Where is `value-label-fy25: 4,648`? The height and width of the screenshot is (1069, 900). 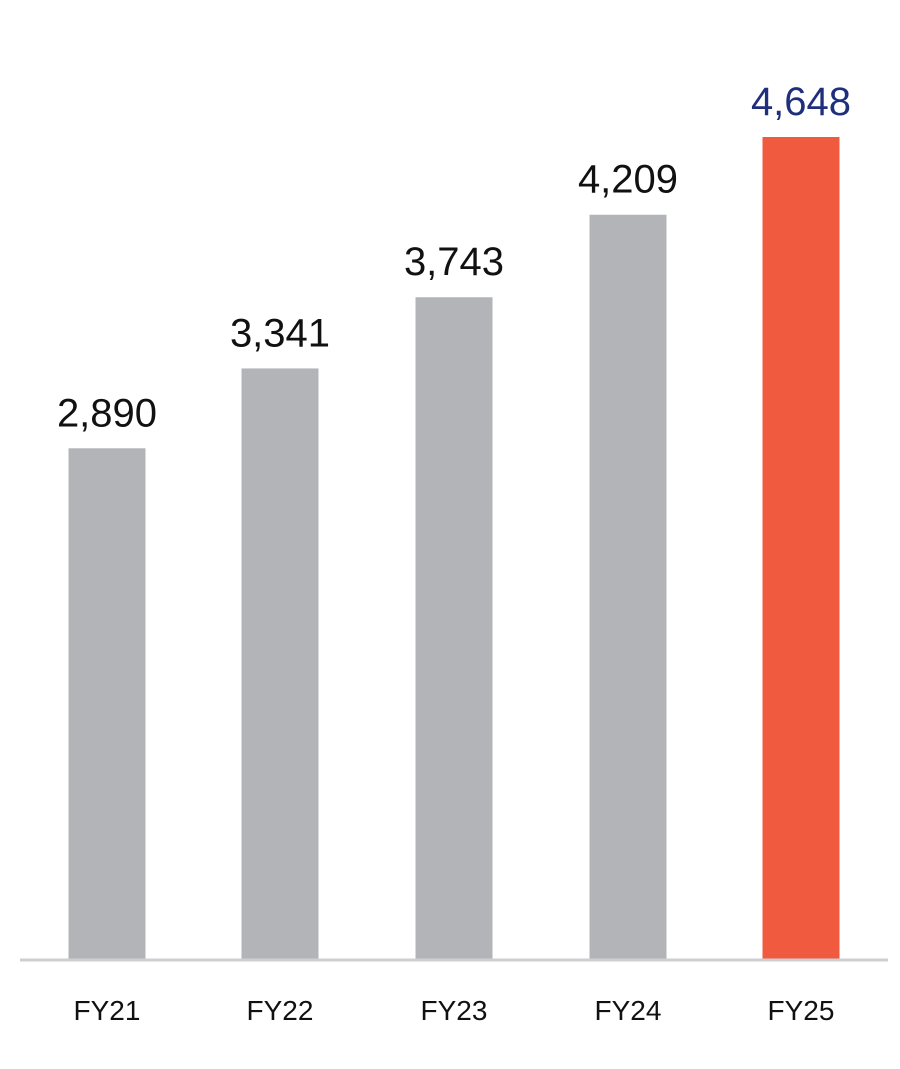
value-label-fy25: 4,648 is located at coordinates (801, 102).